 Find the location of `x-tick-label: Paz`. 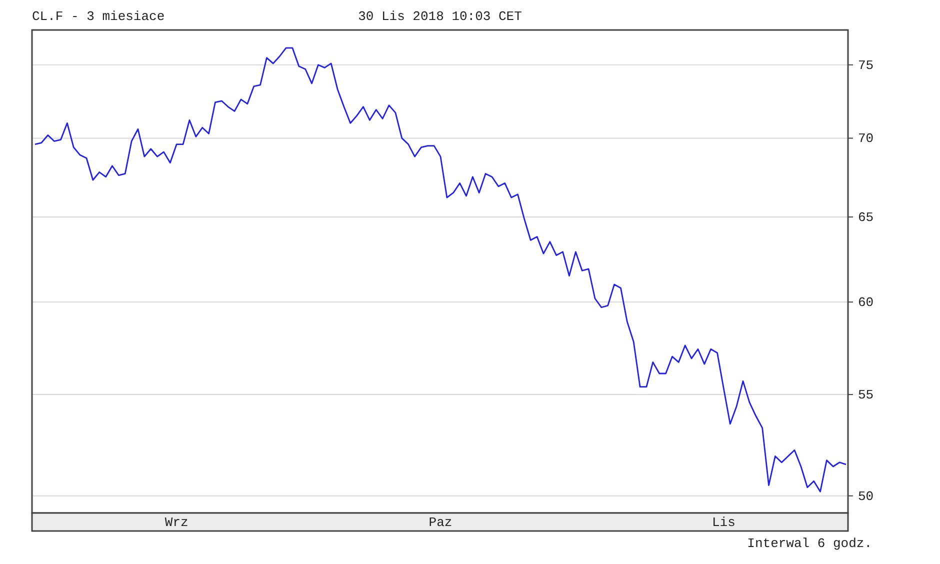

x-tick-label: Paz is located at coordinates (440, 522).